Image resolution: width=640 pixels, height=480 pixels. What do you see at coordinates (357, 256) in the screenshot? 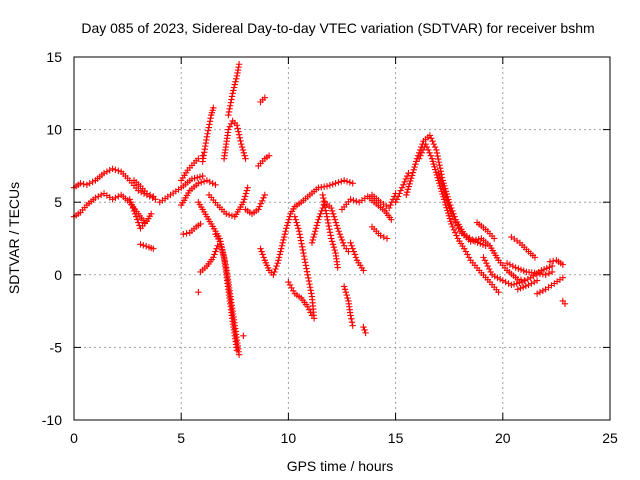
I see `series-s26` at bounding box center [357, 256].